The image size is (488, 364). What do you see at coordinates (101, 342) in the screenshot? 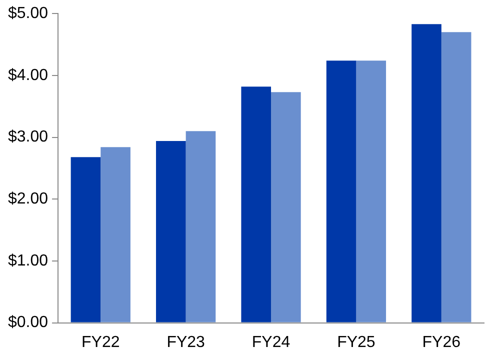
I see `x-tick-label: FY22` at bounding box center [101, 342].